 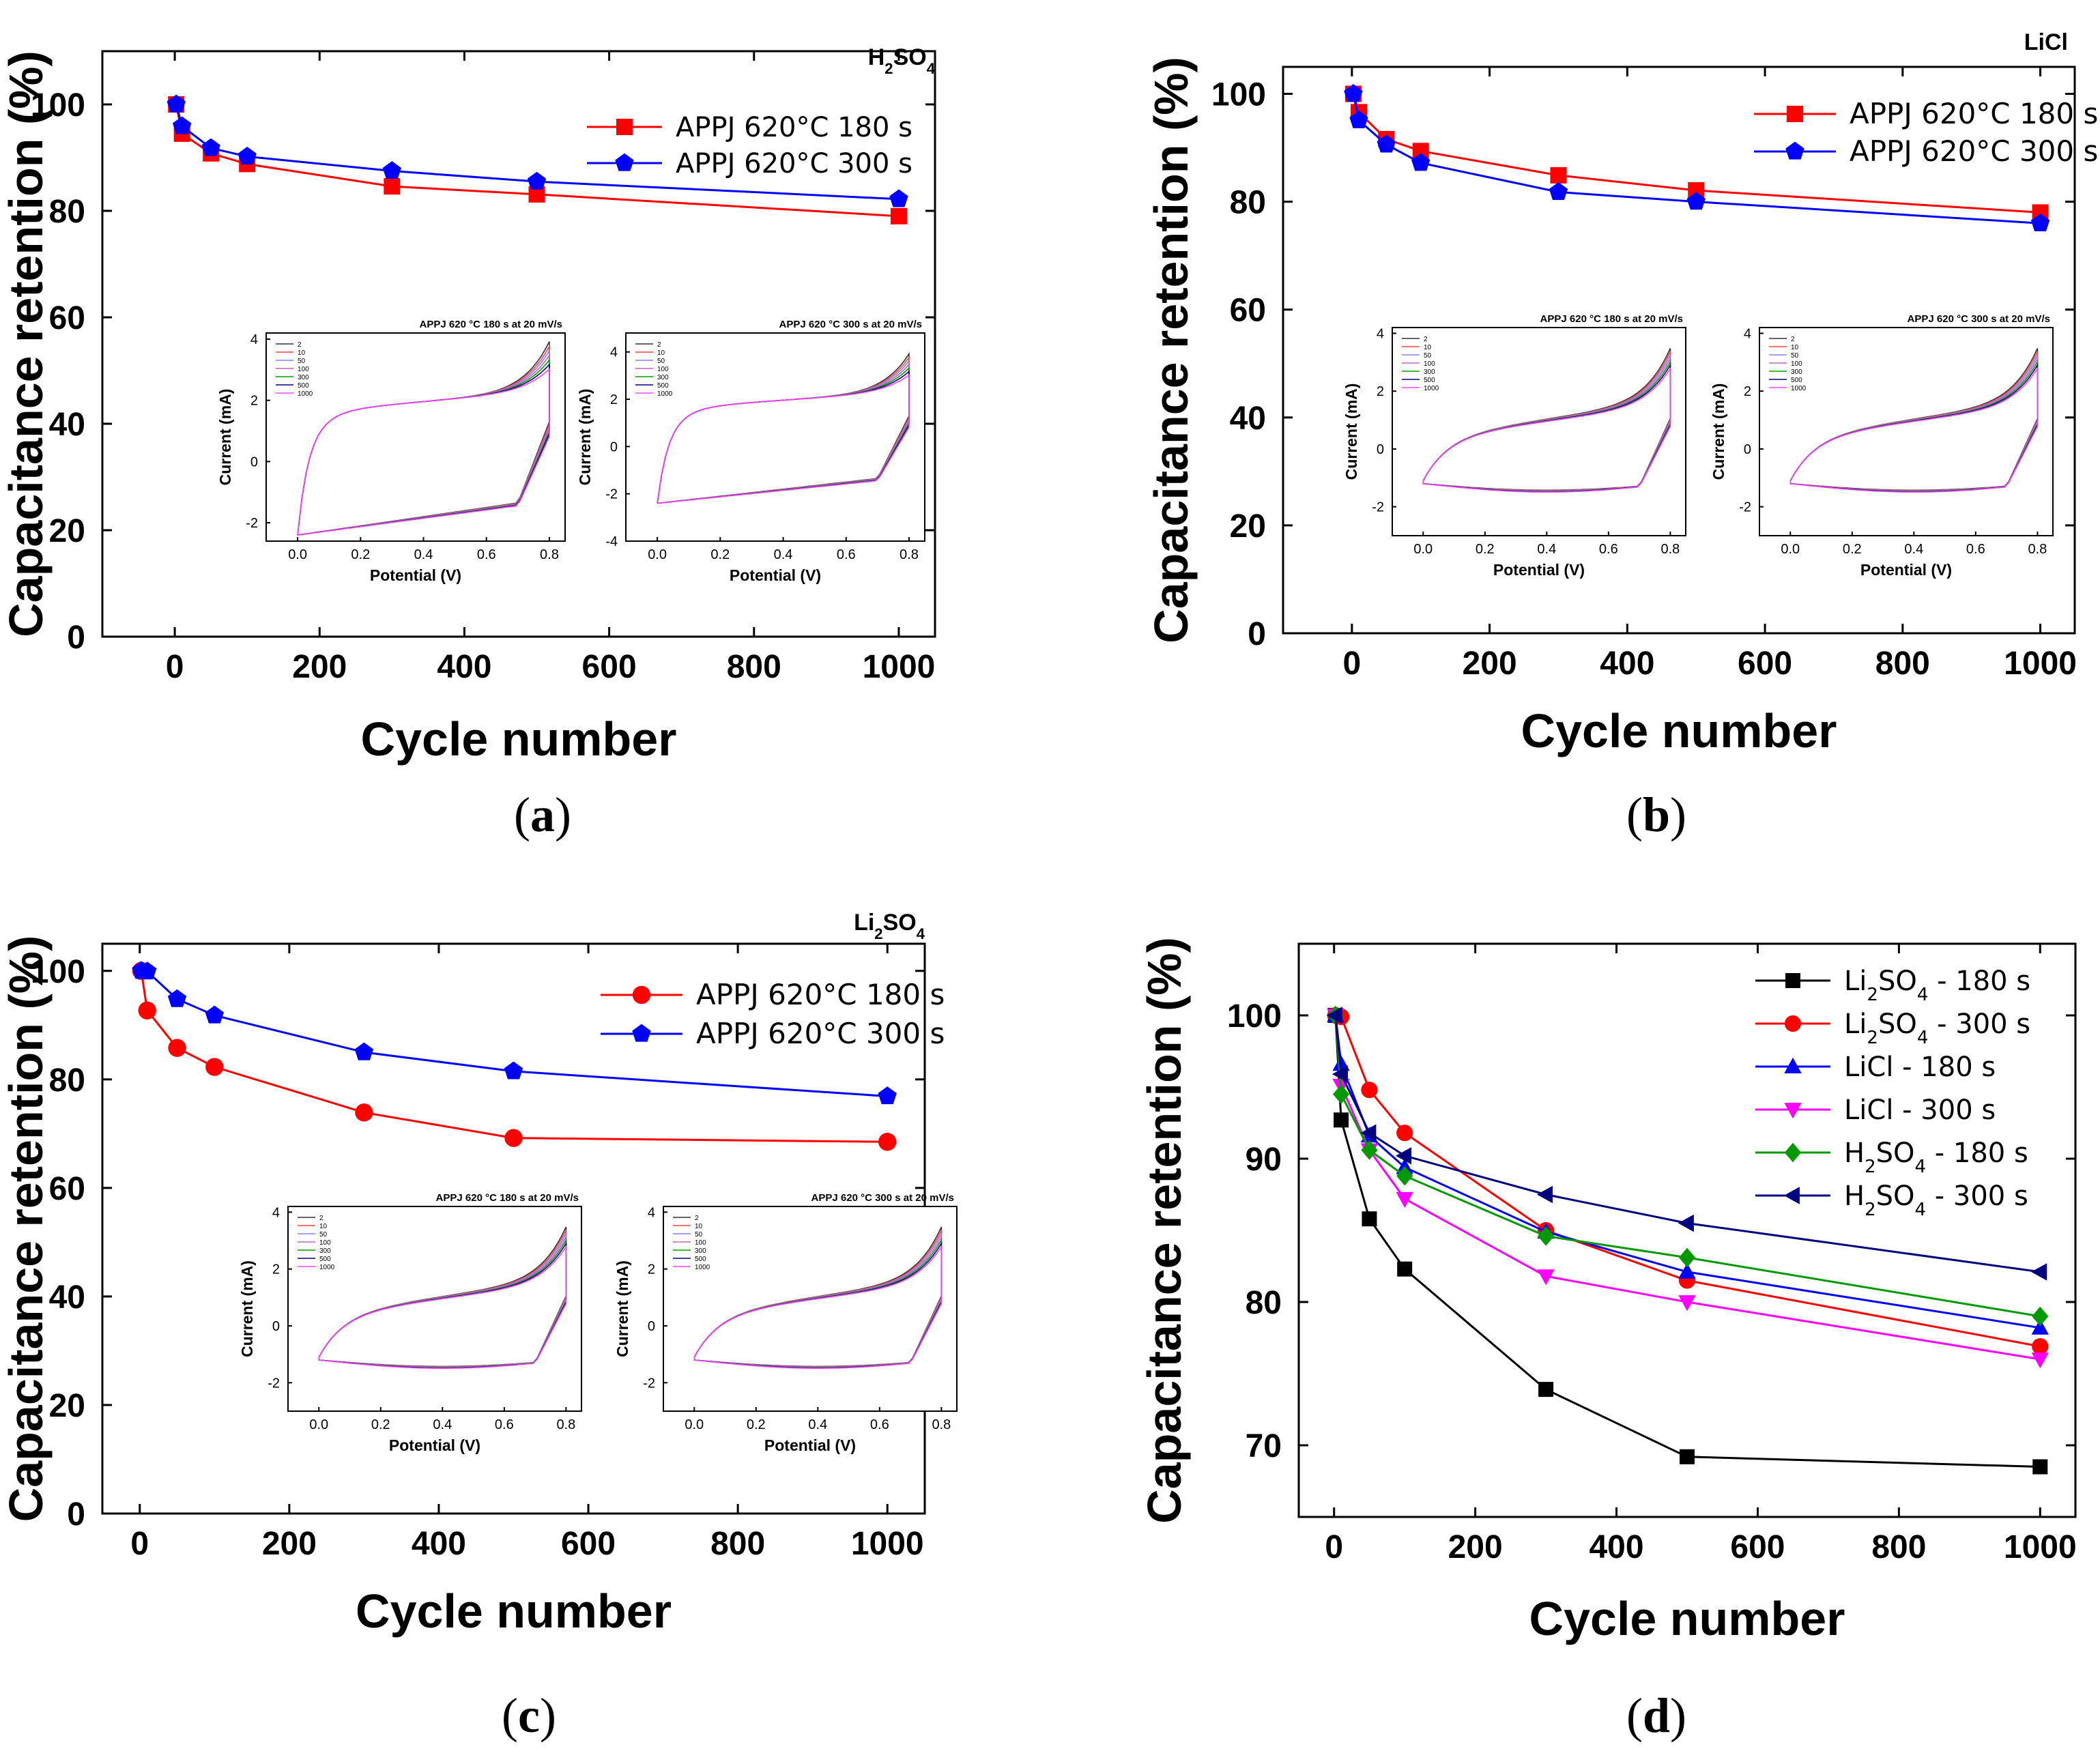 I want to click on legend-entry: APPJ 620°C 300 s, so click(x=794, y=164).